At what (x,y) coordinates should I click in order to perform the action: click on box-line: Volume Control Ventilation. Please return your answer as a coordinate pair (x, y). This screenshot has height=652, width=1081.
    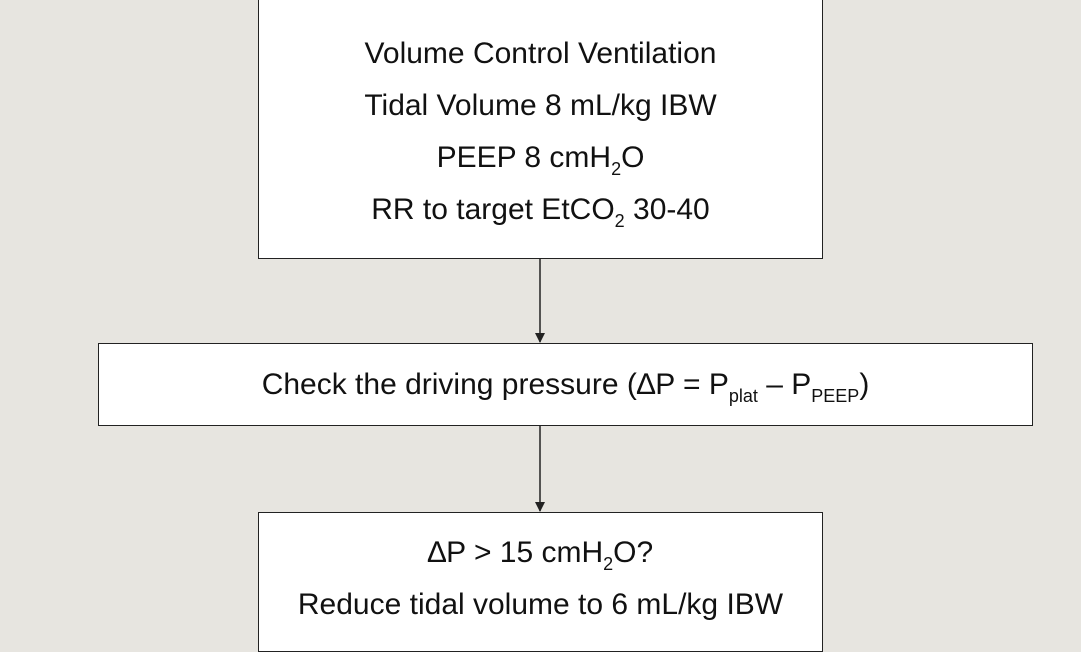
    Looking at the image, I should click on (541, 54).